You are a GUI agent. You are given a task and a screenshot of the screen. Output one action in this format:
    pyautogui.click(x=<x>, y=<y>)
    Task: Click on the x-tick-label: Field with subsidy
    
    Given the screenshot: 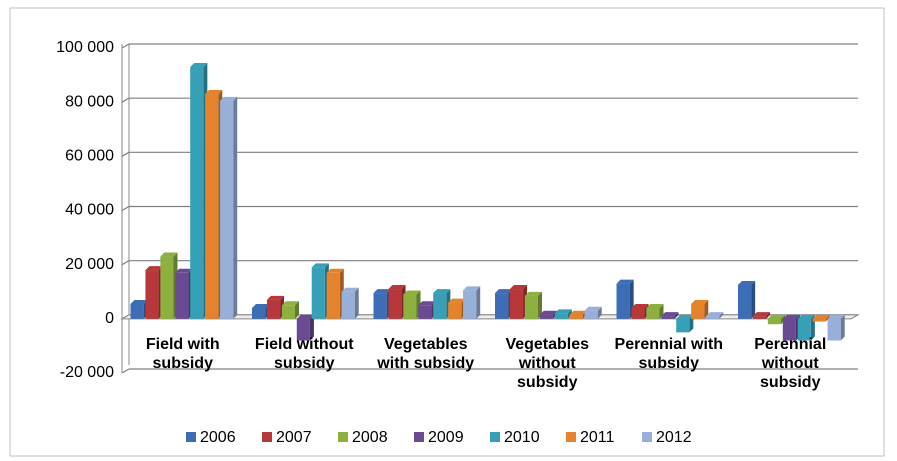 What is the action you would take?
    pyautogui.click(x=182, y=354)
    